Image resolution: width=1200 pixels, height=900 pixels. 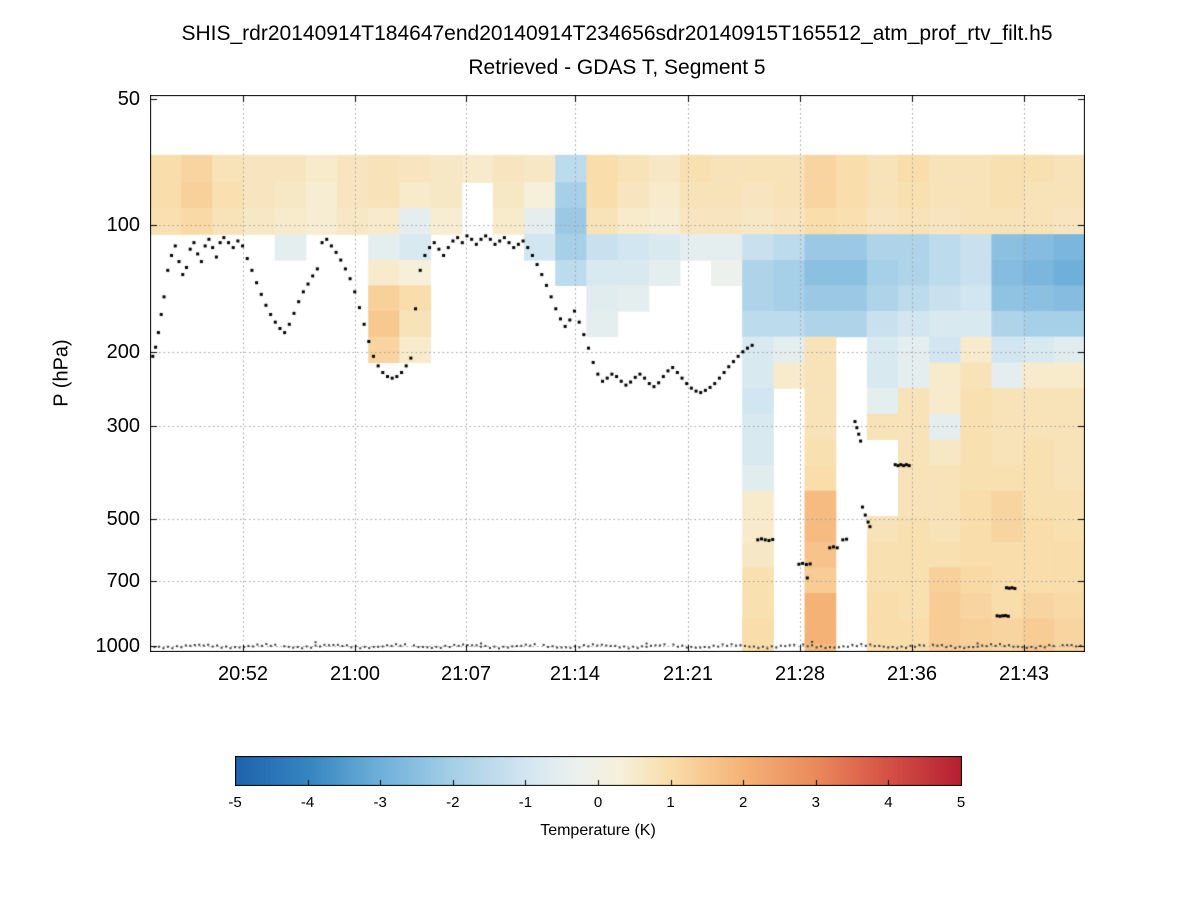 I want to click on y-tick-label-300: 300, so click(x=123, y=425).